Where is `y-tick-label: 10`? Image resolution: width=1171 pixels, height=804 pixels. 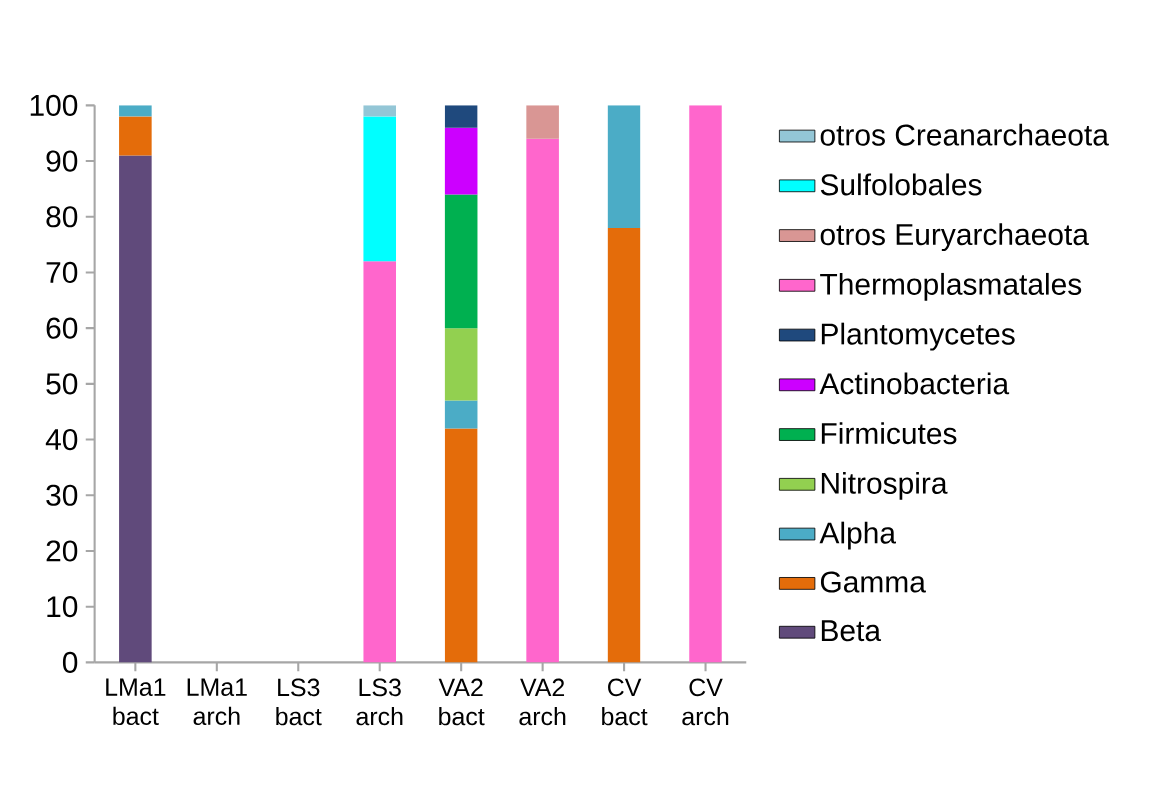 y-tick-label: 10 is located at coordinates (62, 606).